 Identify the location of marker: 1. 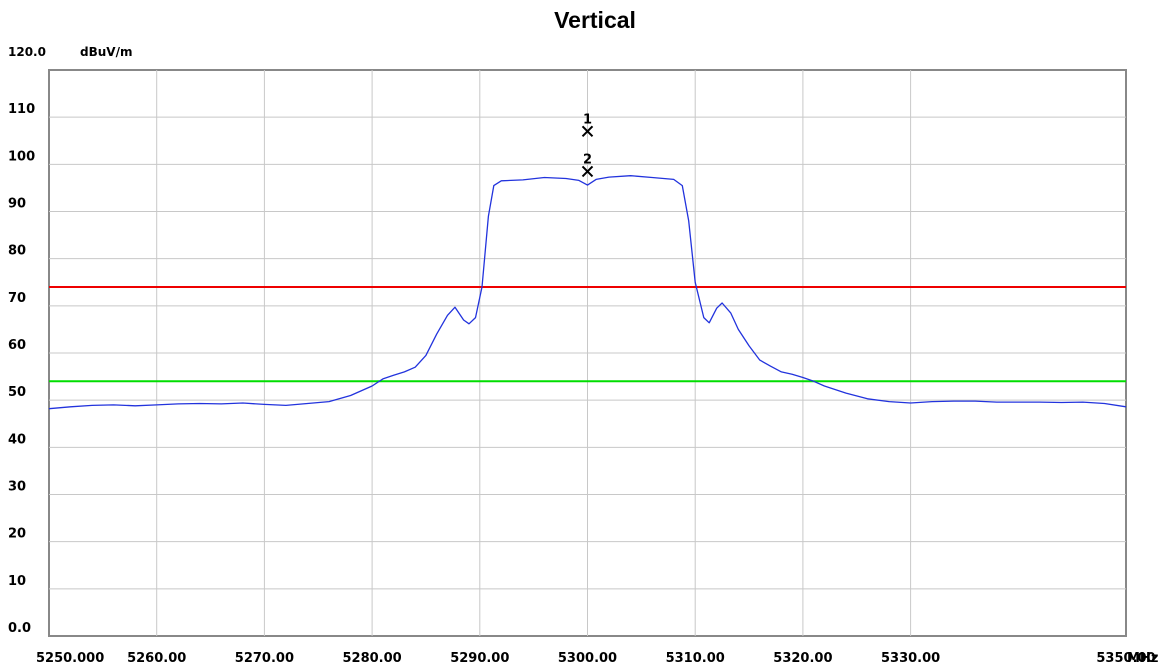
(587, 125).